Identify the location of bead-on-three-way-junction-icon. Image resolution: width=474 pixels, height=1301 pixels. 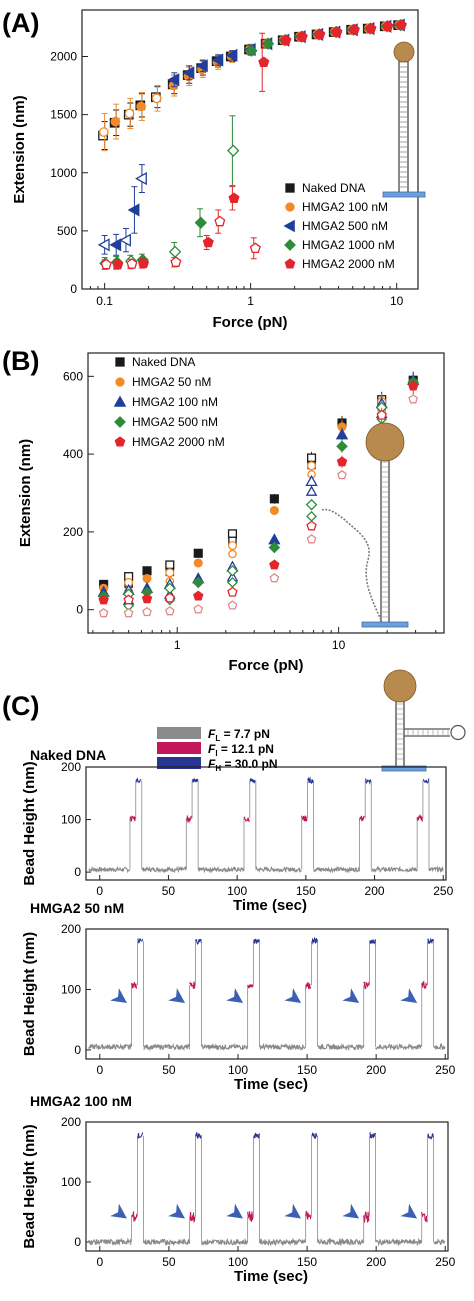
(423, 720).